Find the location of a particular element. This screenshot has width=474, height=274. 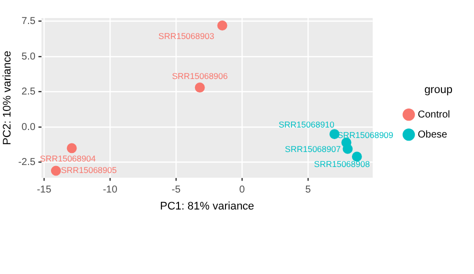

x-tick-label: -15 is located at coordinates (44, 190).